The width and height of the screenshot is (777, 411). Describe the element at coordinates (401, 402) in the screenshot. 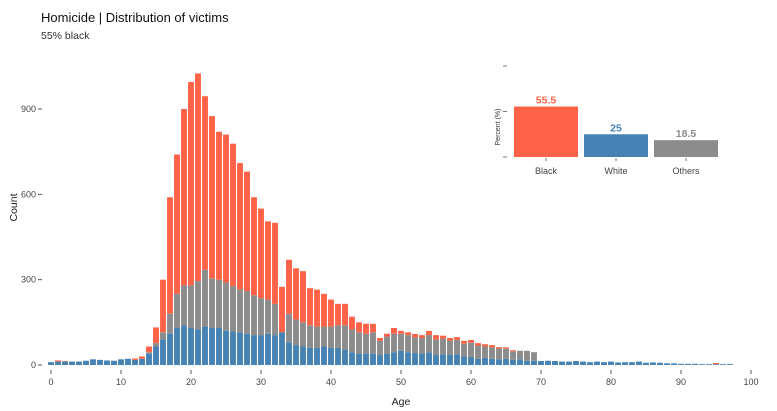

I see `x-axis-label: Age` at that location.